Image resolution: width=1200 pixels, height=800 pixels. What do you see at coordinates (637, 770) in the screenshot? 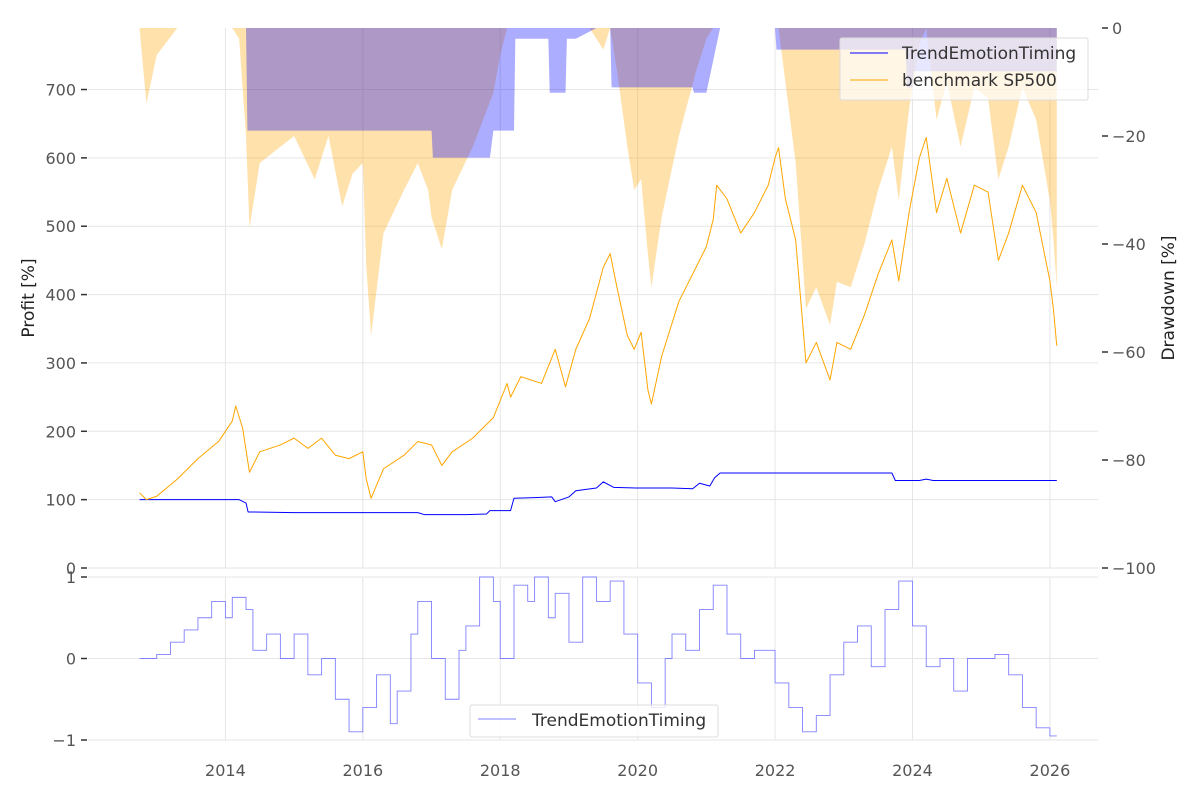
I see `x-tick-label: 2020` at bounding box center [637, 770].